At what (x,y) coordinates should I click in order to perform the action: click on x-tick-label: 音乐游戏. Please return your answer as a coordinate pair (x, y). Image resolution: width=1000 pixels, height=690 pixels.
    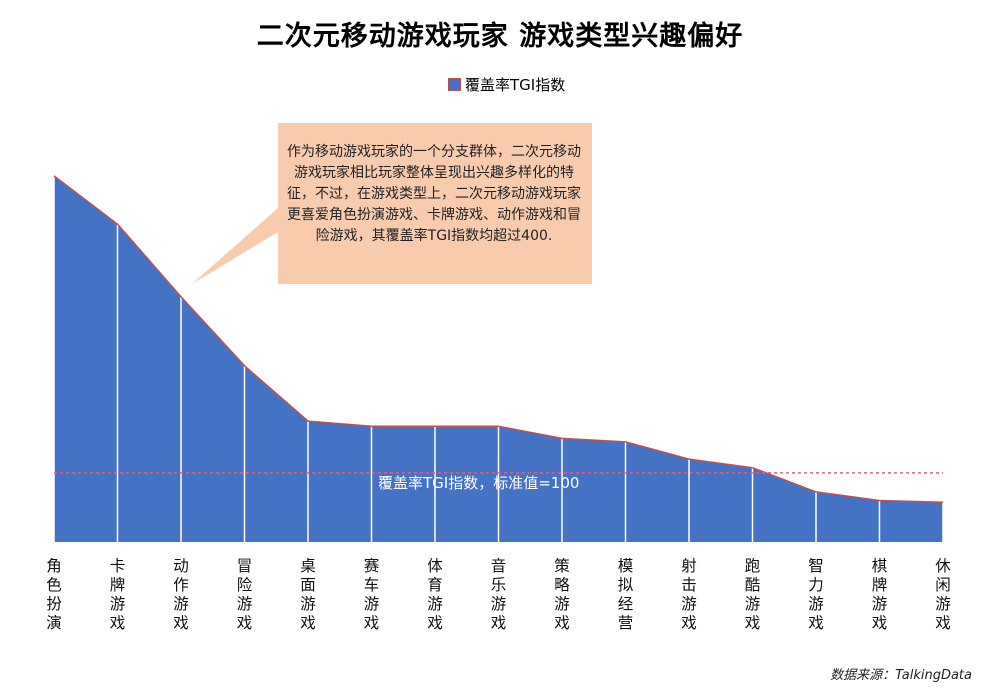
    Looking at the image, I should click on (498, 594).